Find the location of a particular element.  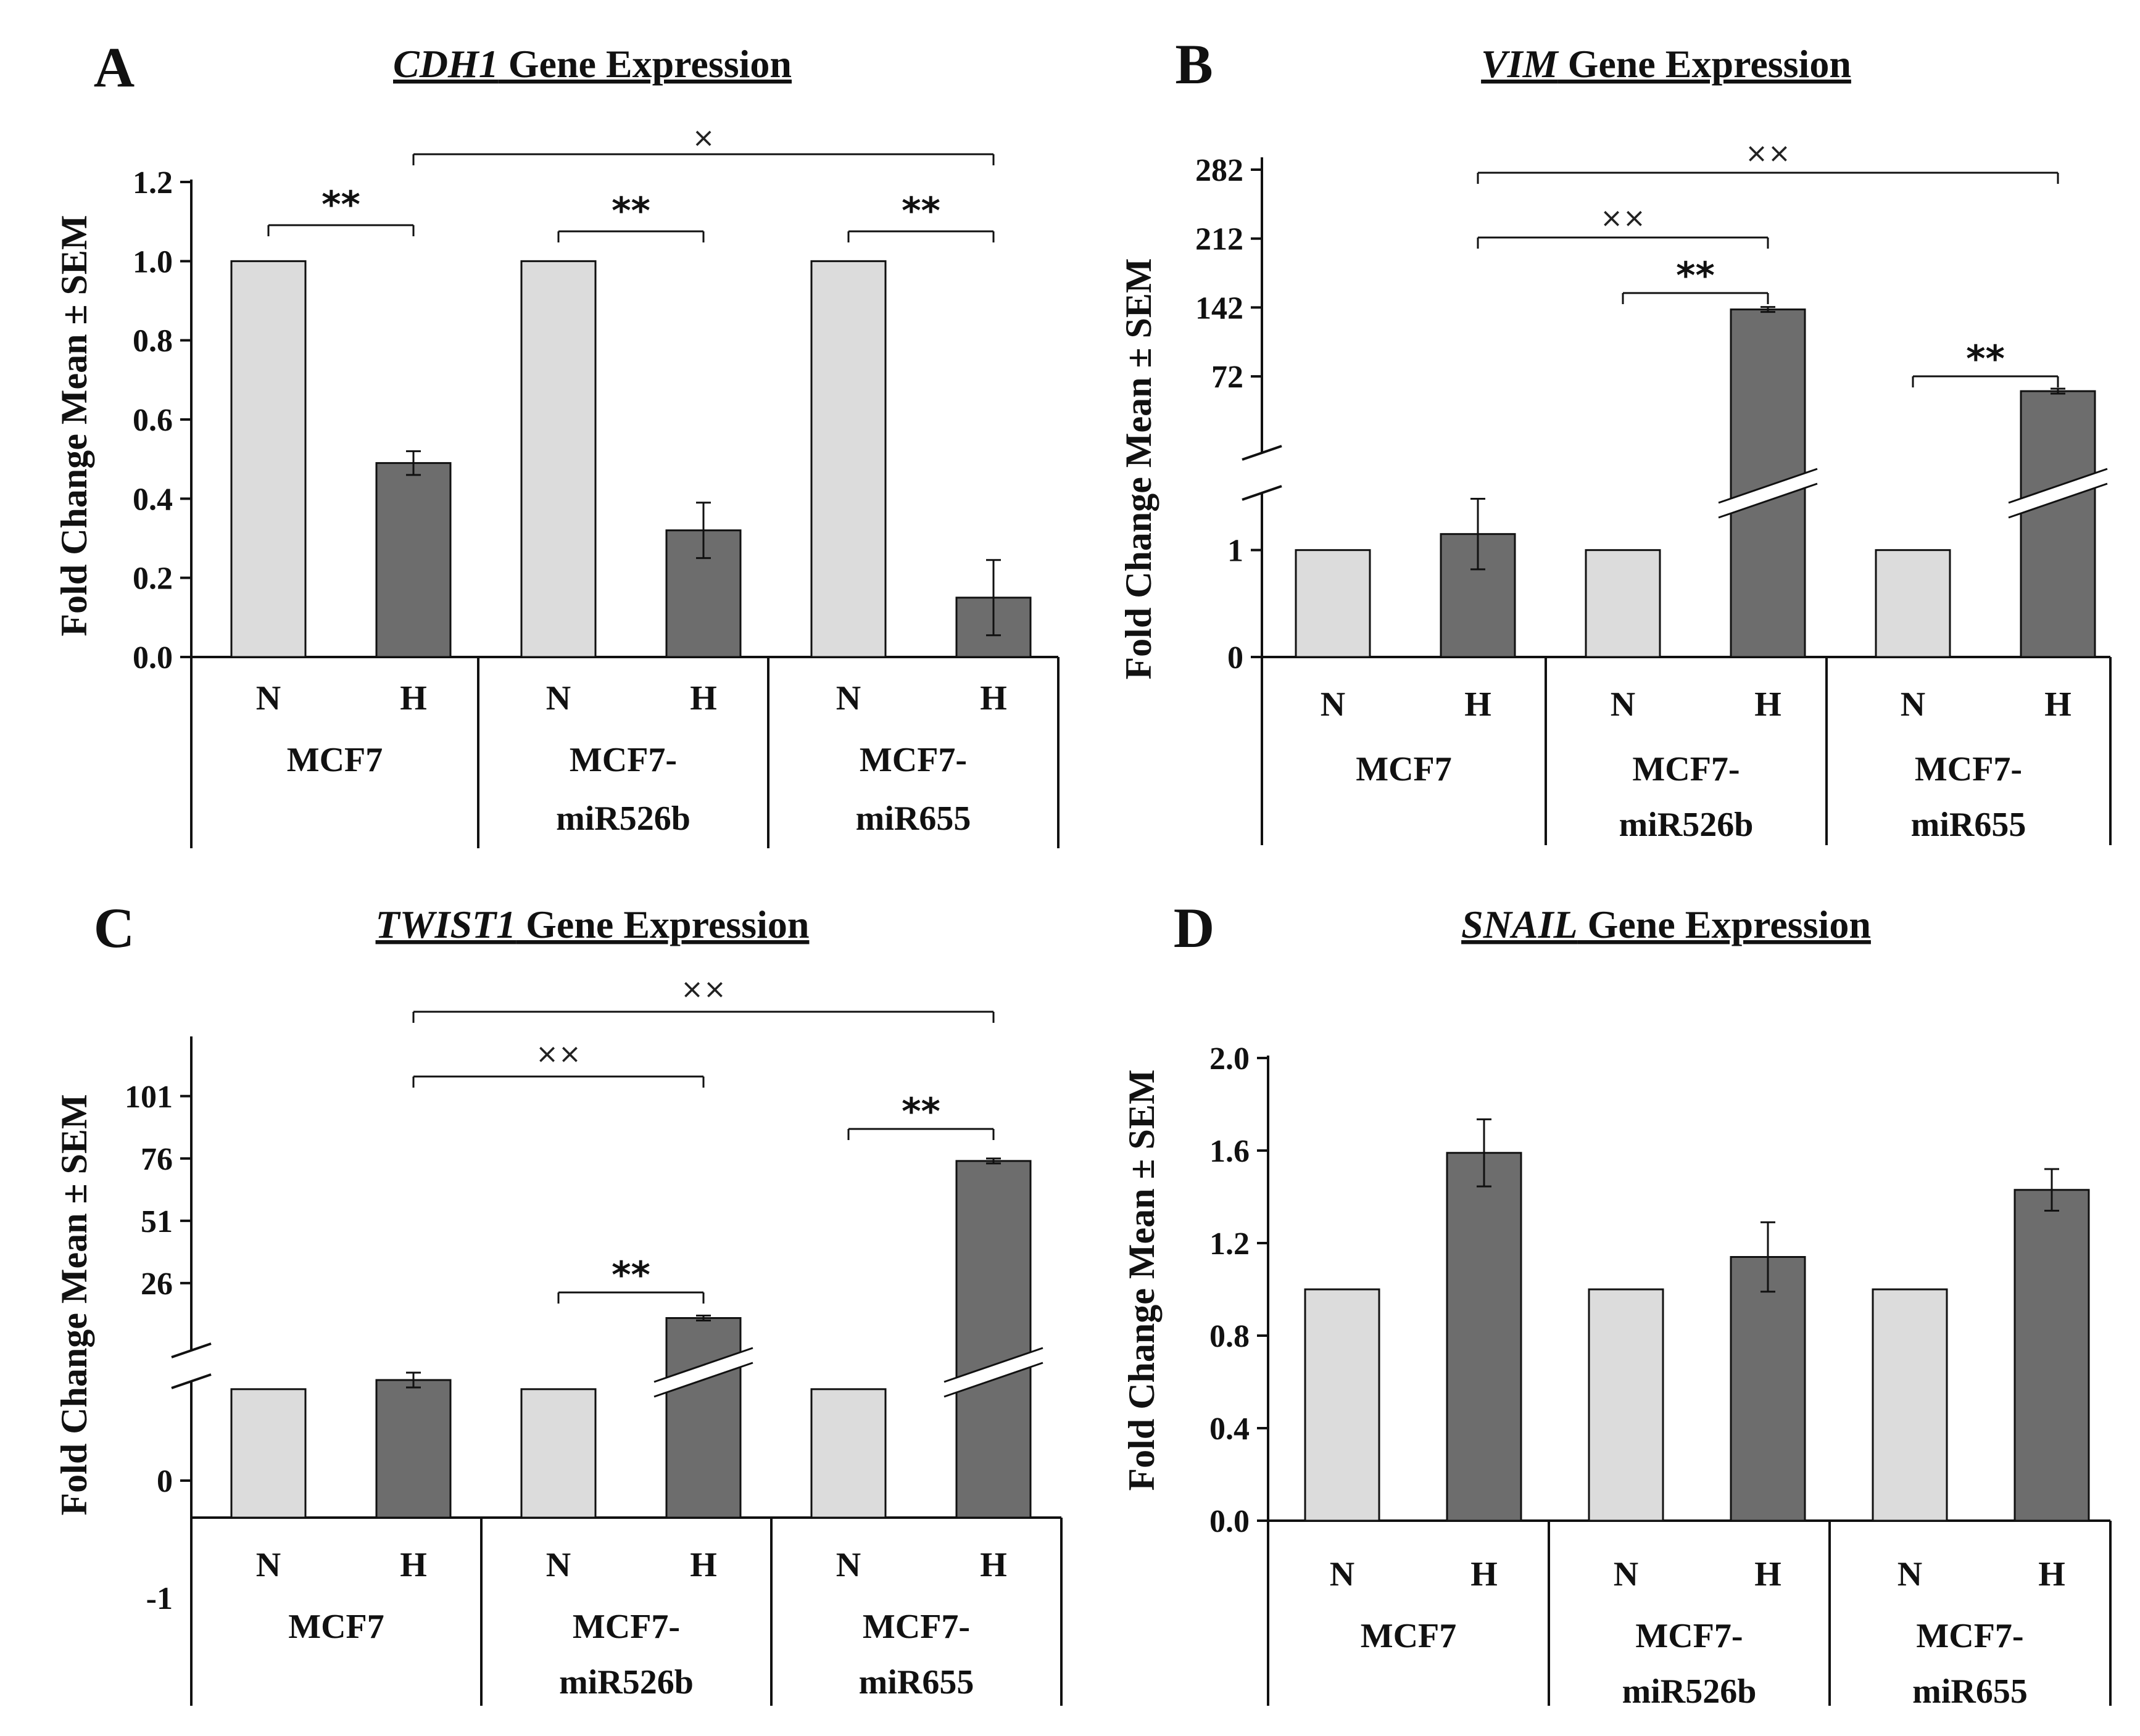

chart-title-gene: TWIST1 is located at coordinates (446, 924).